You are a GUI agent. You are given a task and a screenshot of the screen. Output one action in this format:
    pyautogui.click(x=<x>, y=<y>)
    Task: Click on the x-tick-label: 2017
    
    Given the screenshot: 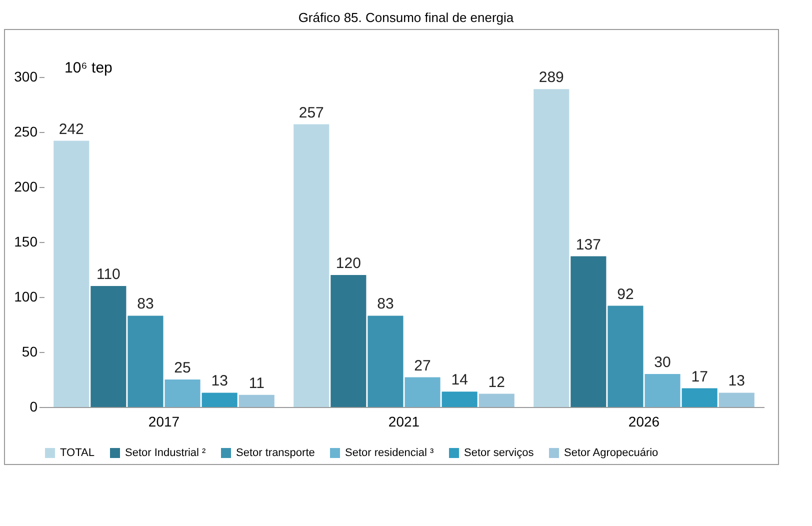 What is the action you would take?
    pyautogui.click(x=164, y=422)
    